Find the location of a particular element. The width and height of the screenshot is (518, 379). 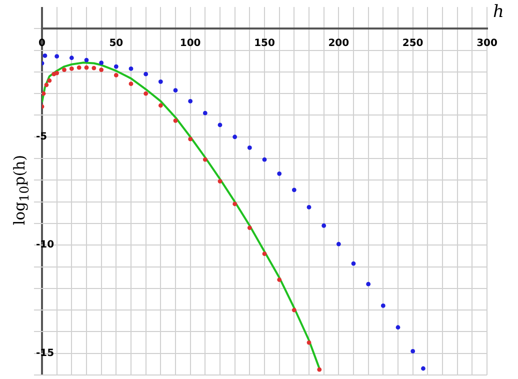

x-tick-label: 150 is located at coordinates (264, 44).